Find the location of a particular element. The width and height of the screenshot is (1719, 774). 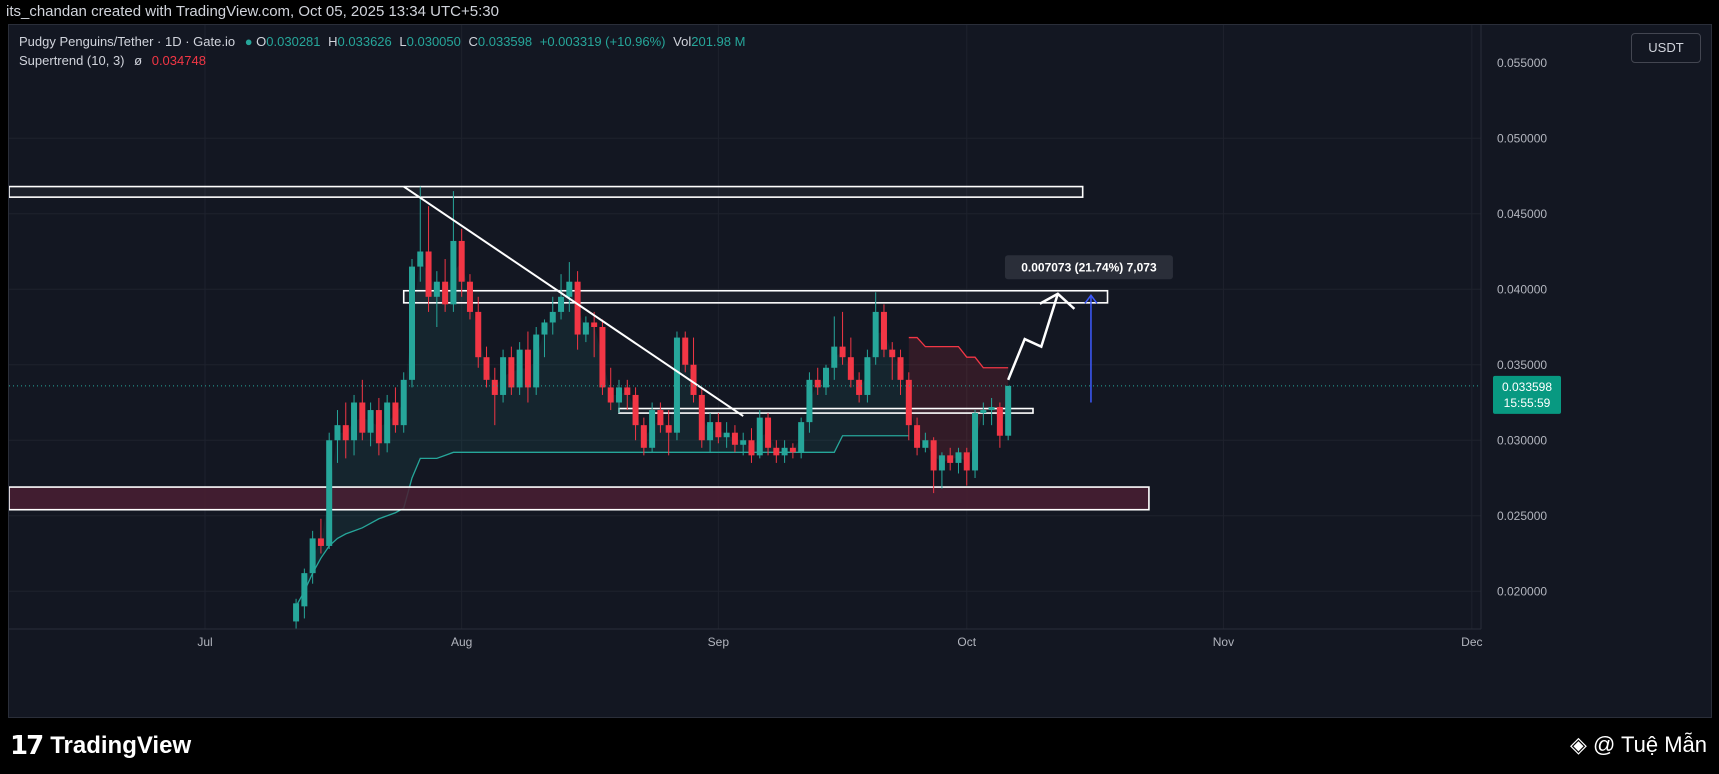

time-tick-label: Dec is located at coordinates (1471, 642).